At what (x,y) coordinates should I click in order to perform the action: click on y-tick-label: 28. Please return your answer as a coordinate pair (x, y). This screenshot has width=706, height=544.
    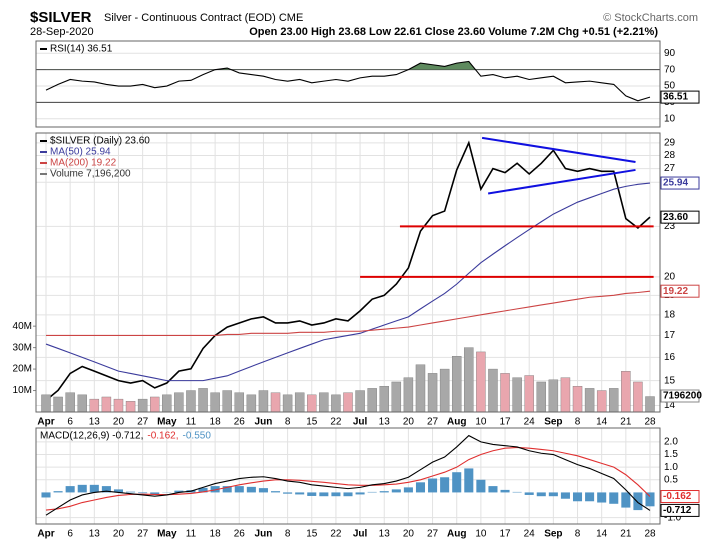
    Looking at the image, I should click on (670, 155).